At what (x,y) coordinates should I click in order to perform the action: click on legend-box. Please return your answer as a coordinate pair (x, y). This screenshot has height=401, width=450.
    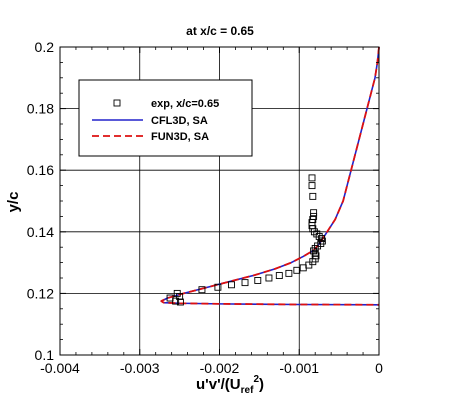
    Looking at the image, I should click on (165, 118).